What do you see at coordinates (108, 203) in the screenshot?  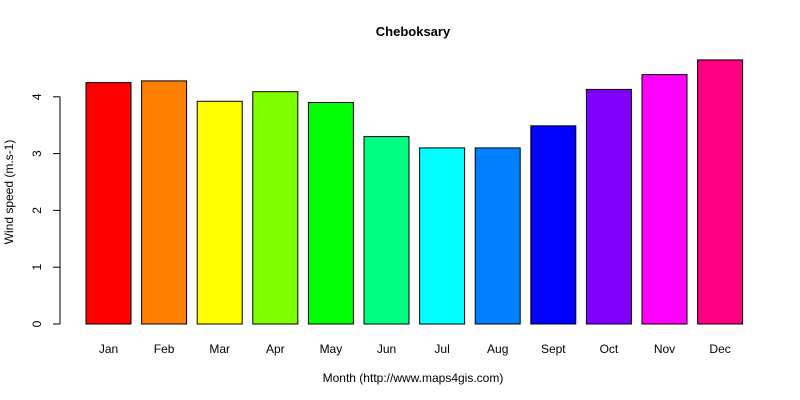 I see `bar-jan` at bounding box center [108, 203].